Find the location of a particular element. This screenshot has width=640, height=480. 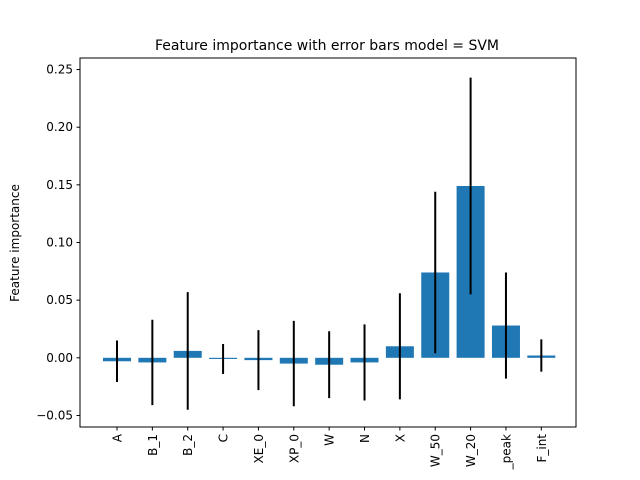

y-tick-label: 0.25 is located at coordinates (59, 70).